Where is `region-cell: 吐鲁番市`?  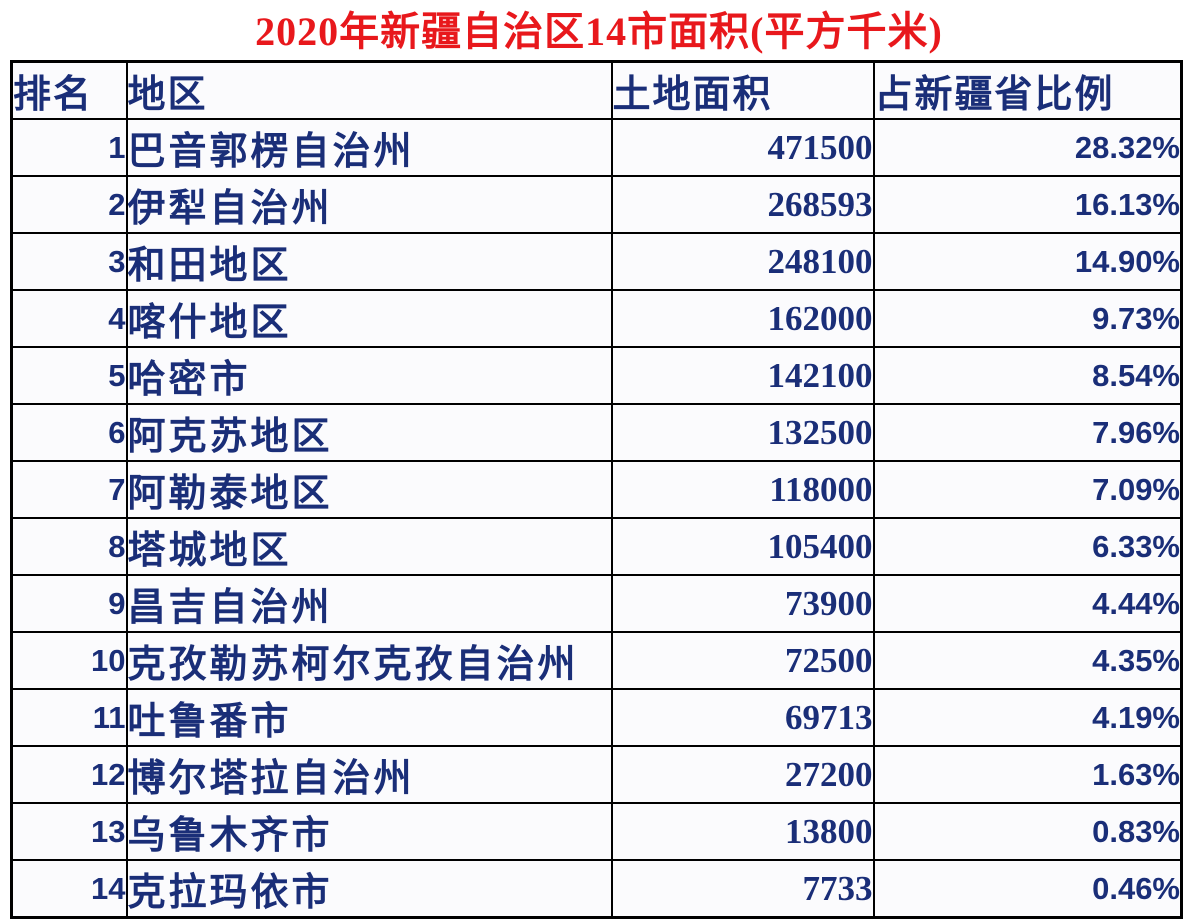 region-cell: 吐鲁番市 is located at coordinates (369, 717).